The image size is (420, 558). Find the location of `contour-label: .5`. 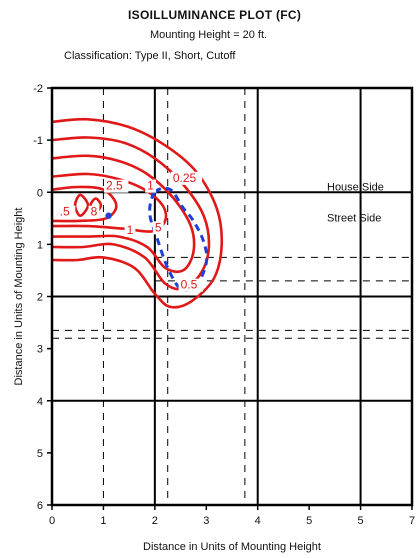

contour-label: .5 is located at coordinates (65, 212).